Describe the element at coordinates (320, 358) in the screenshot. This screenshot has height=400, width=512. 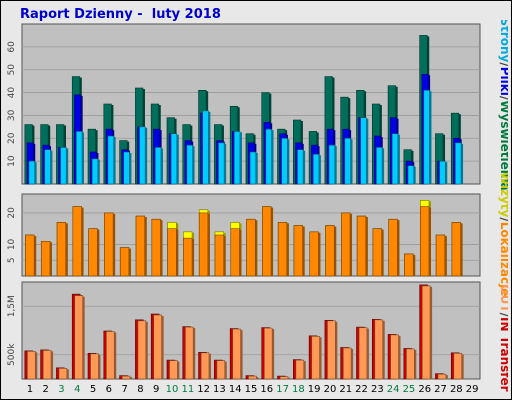
I see `bar-transfer-out-19-shade` at that location.